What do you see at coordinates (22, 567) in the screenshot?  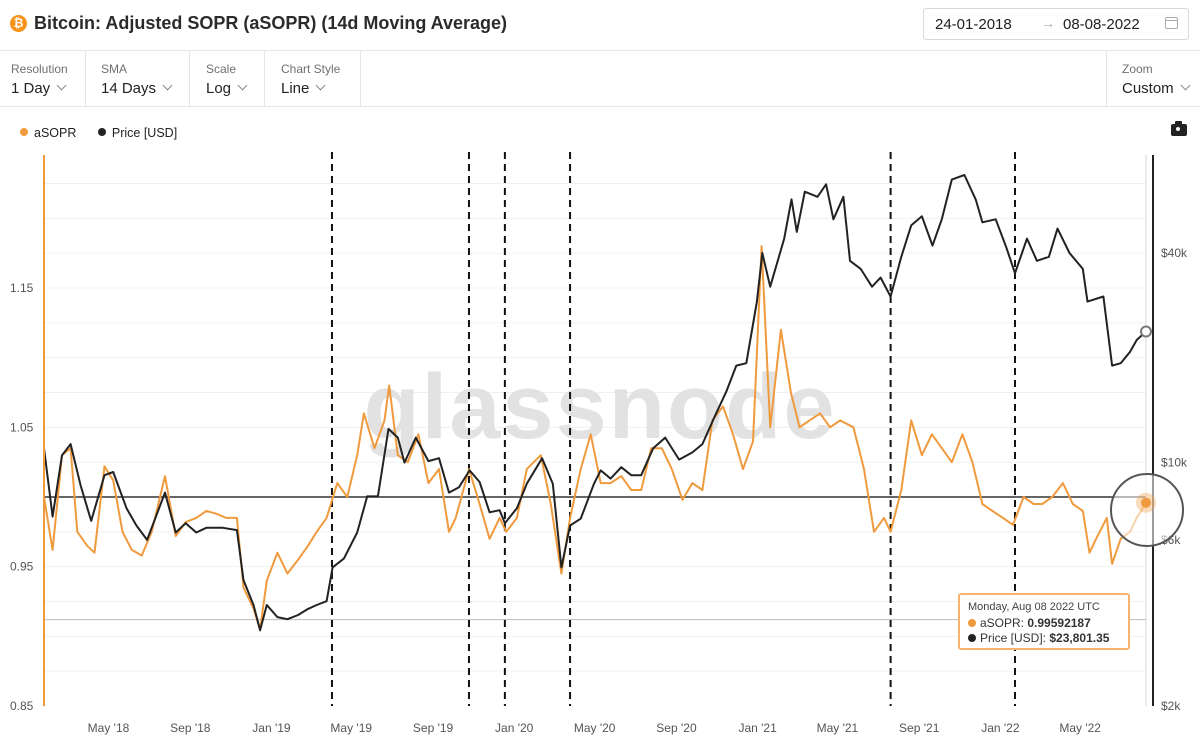 I see `y-left-tick-label: 0.95` at bounding box center [22, 567].